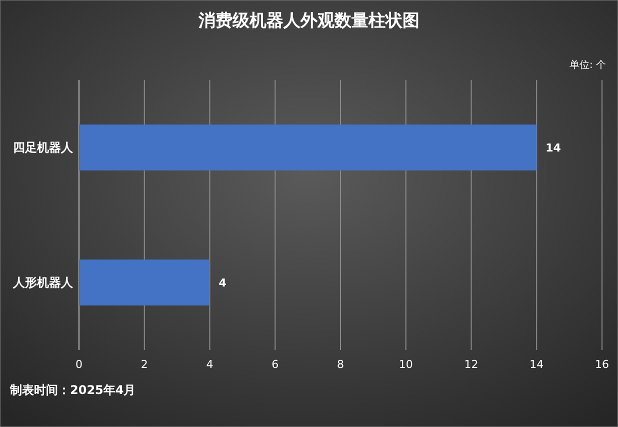 The width and height of the screenshot is (618, 427). I want to click on data-label: 4, so click(222, 283).